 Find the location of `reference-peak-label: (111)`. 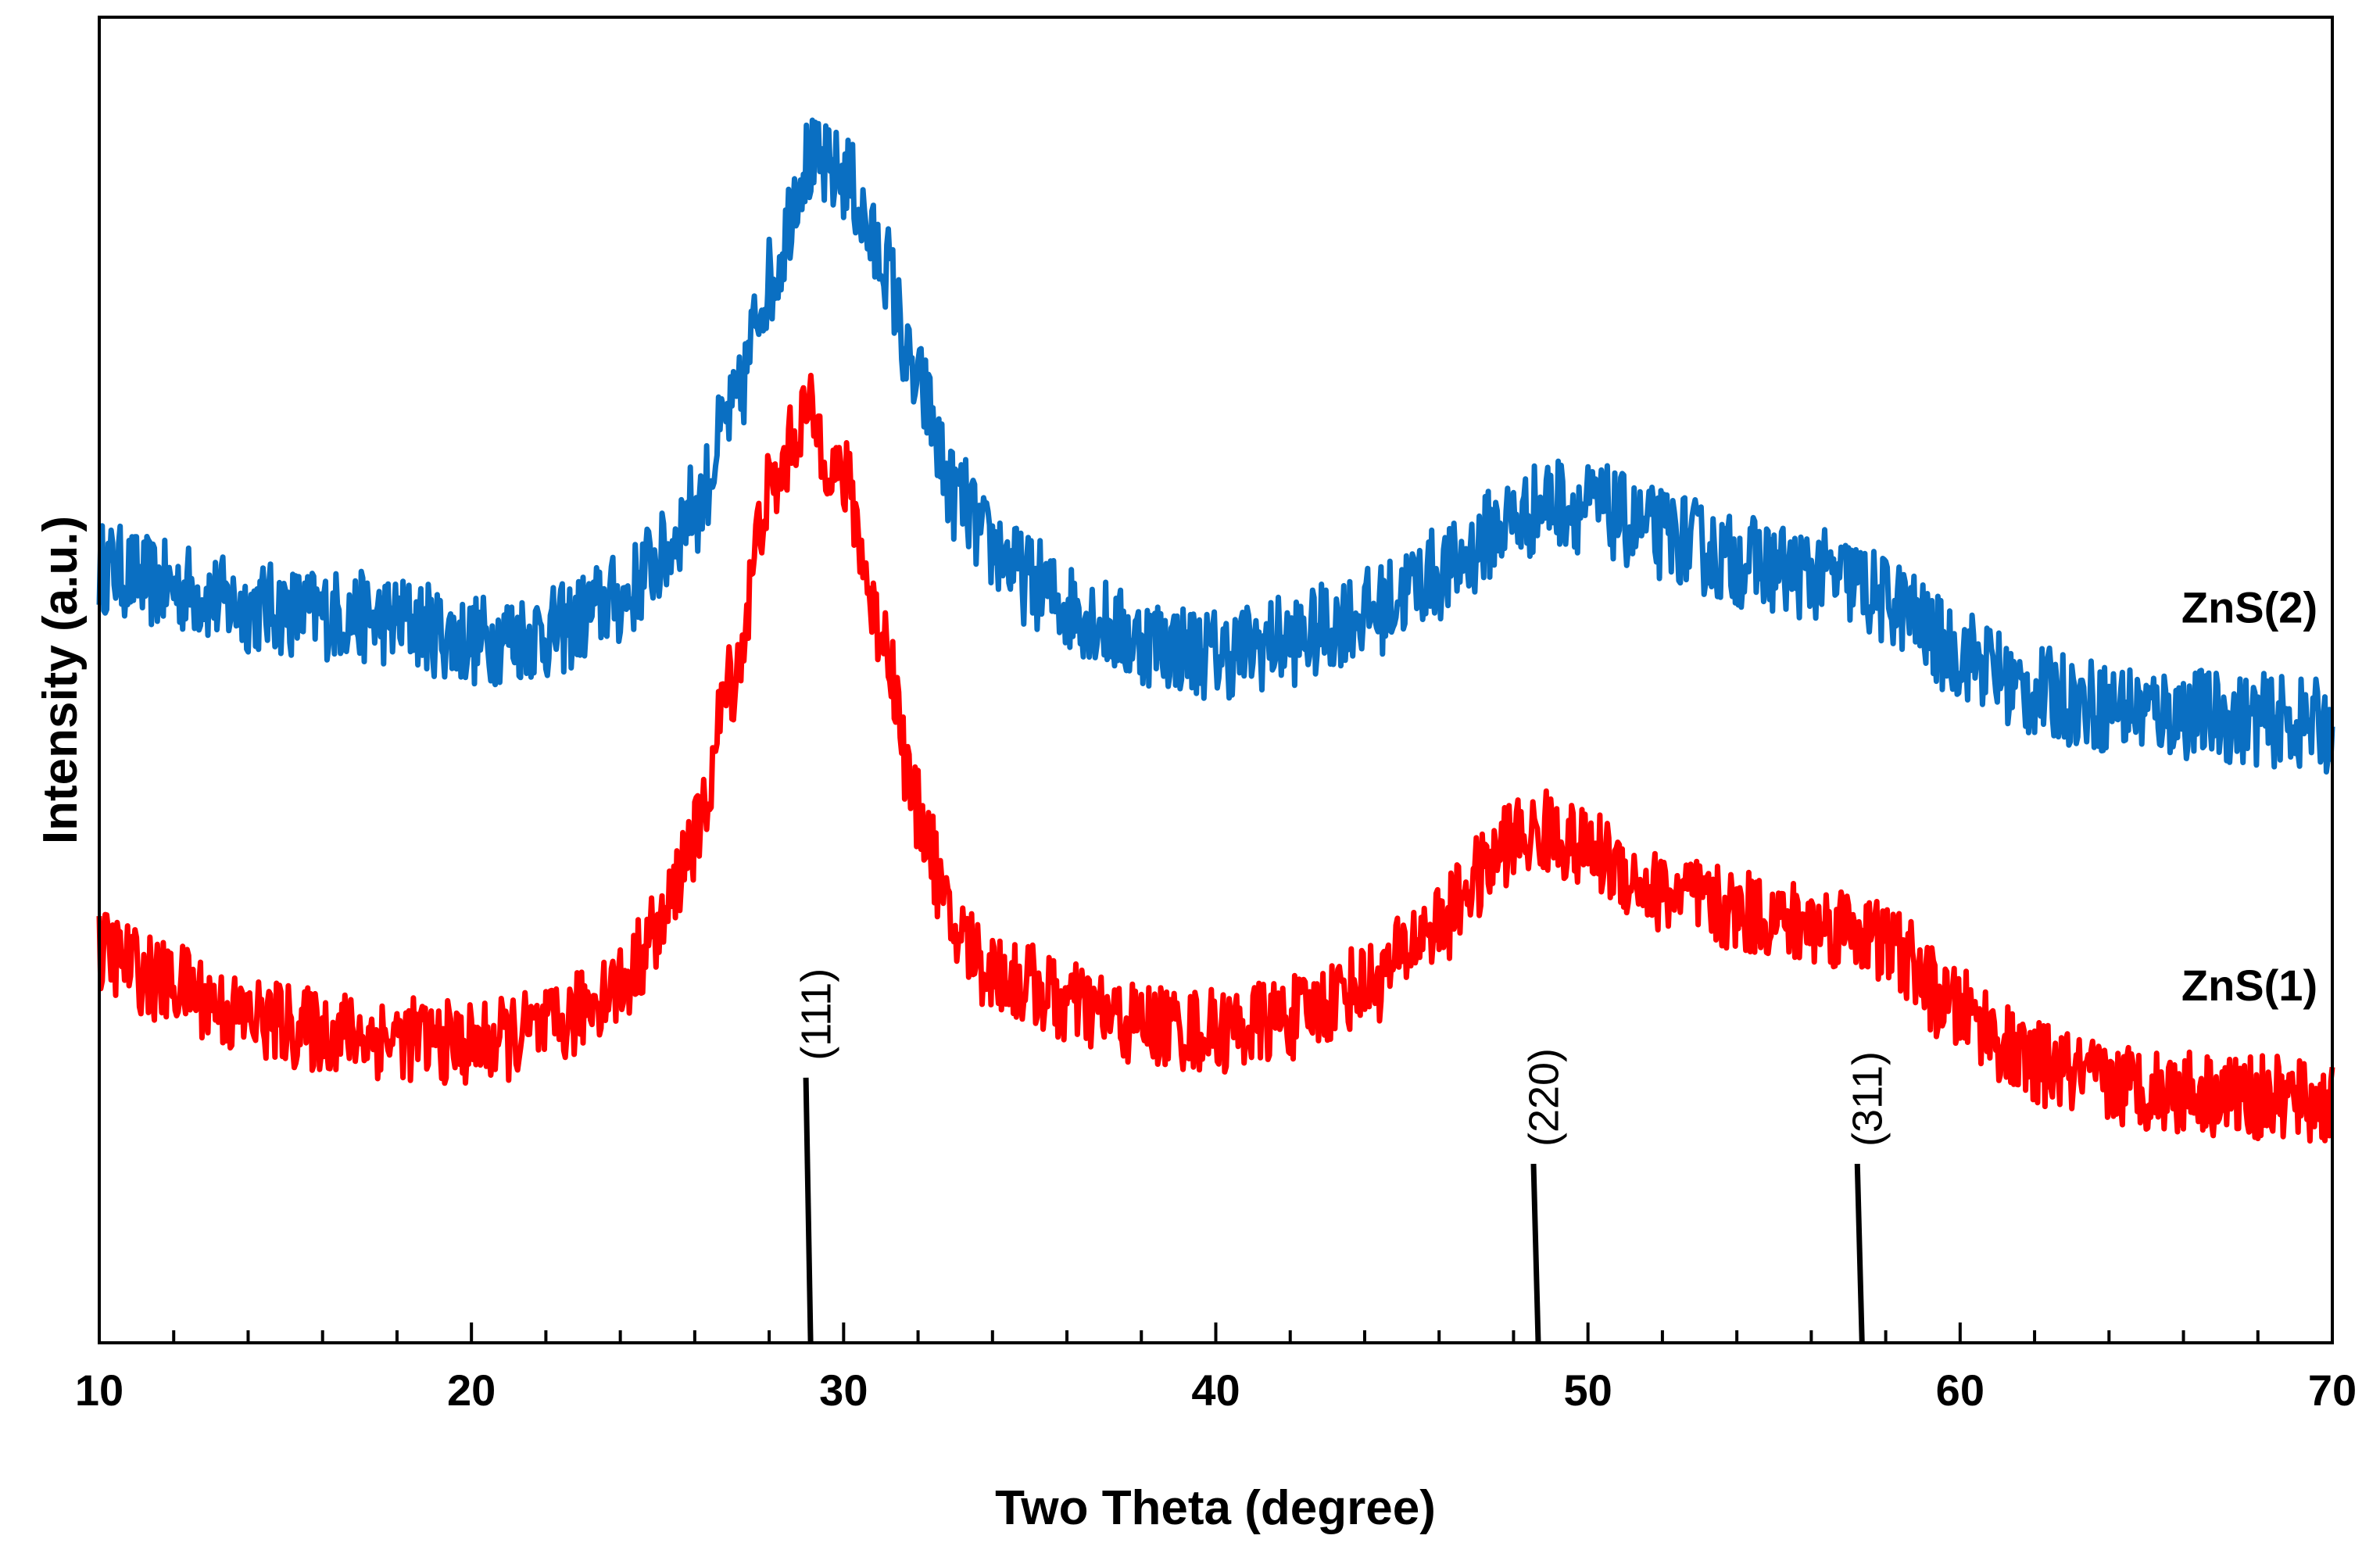

reference-peak-label: (111) is located at coordinates (816, 1014).